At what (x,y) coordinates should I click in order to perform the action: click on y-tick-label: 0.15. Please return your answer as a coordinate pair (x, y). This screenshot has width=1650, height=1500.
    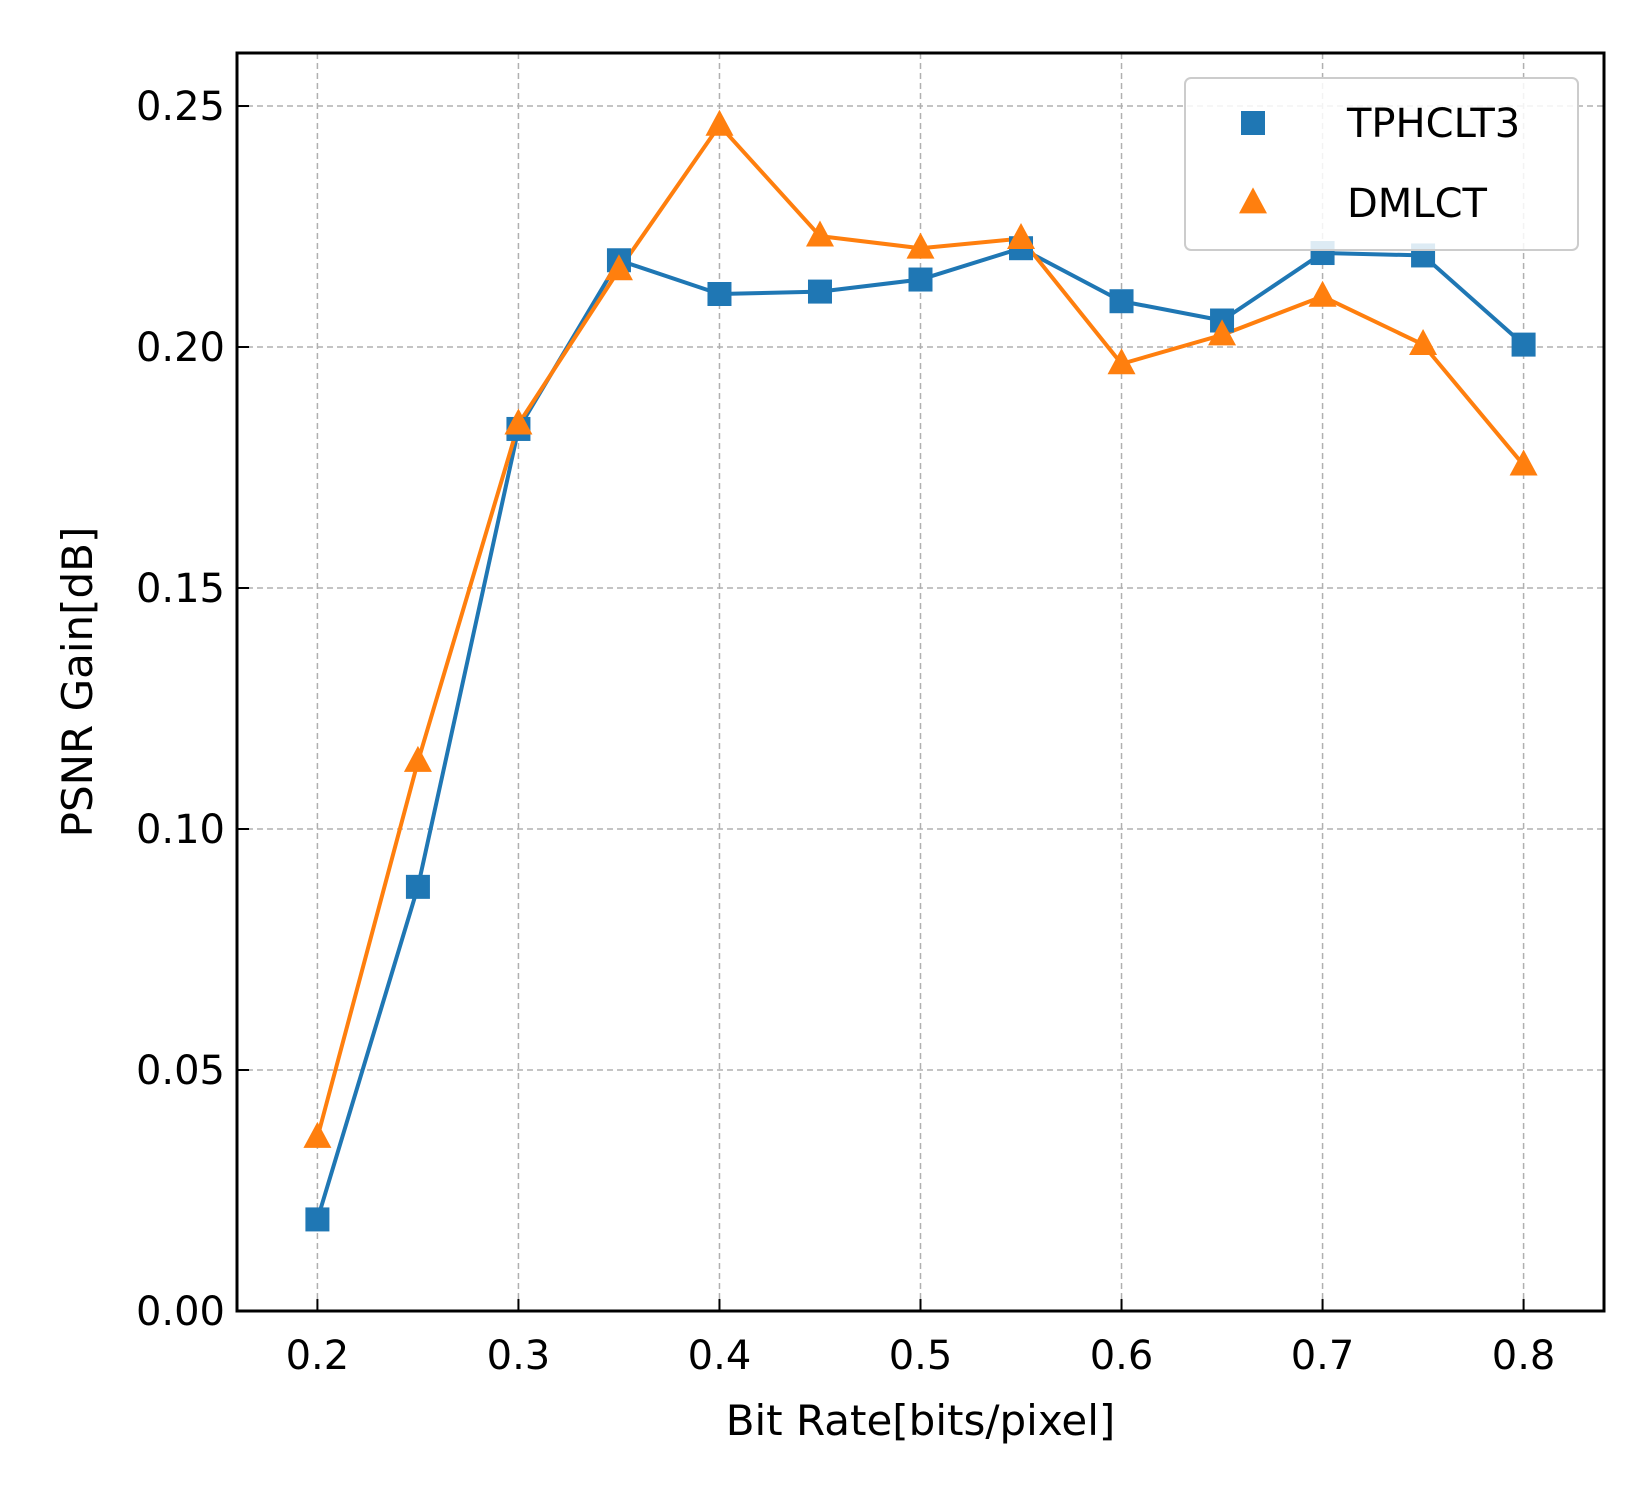
    Looking at the image, I should click on (180, 589).